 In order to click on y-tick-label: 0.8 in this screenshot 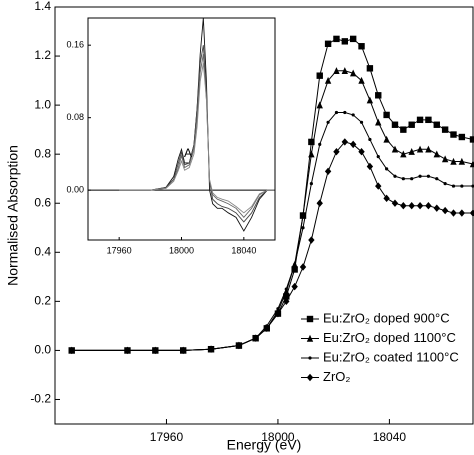, I will do `click(42, 153)`.